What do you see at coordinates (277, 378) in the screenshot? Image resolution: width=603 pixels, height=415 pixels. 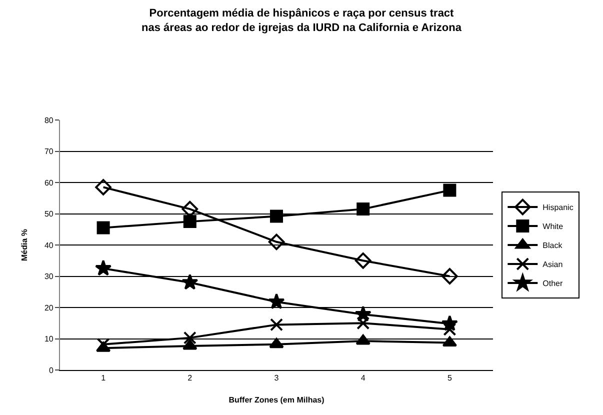 I see `x-tick-label: 3` at bounding box center [277, 378].